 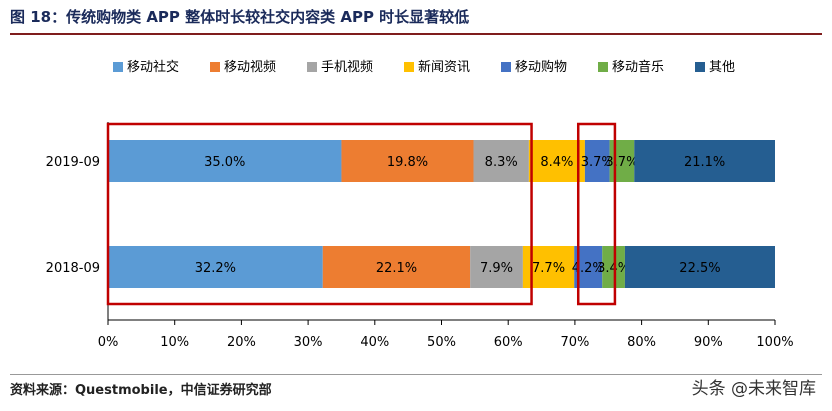 What do you see at coordinates (73, 268) in the screenshot?
I see `category-label-1: 2018-09` at bounding box center [73, 268].